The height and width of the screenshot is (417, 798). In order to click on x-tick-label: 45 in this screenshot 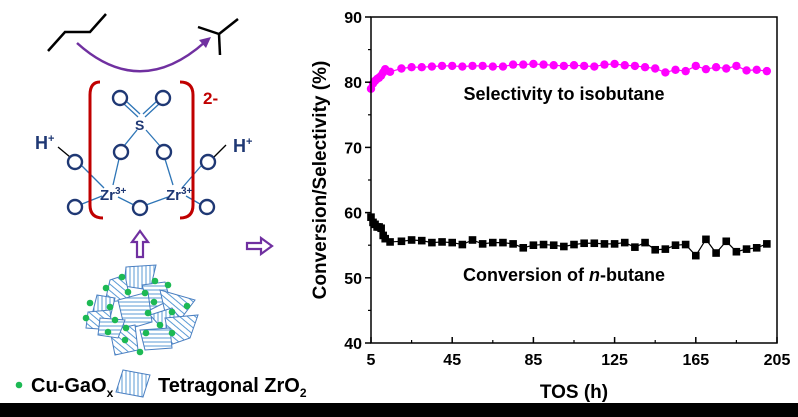, I will do `click(452, 360)`.